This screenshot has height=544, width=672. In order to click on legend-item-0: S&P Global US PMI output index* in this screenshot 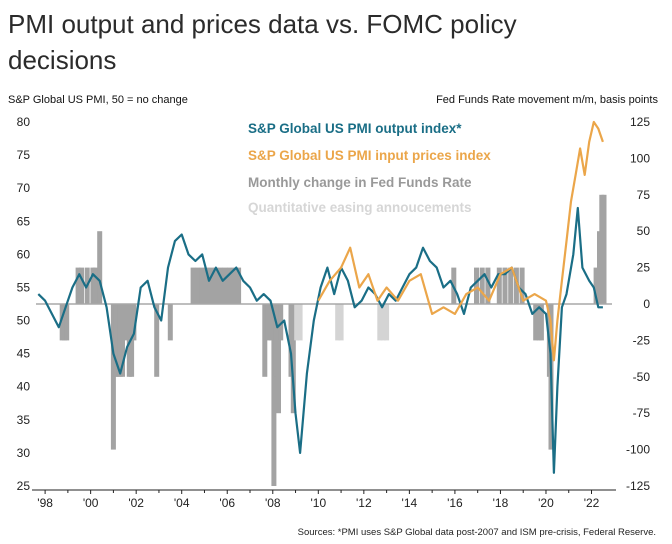, I will do `click(355, 128)`.